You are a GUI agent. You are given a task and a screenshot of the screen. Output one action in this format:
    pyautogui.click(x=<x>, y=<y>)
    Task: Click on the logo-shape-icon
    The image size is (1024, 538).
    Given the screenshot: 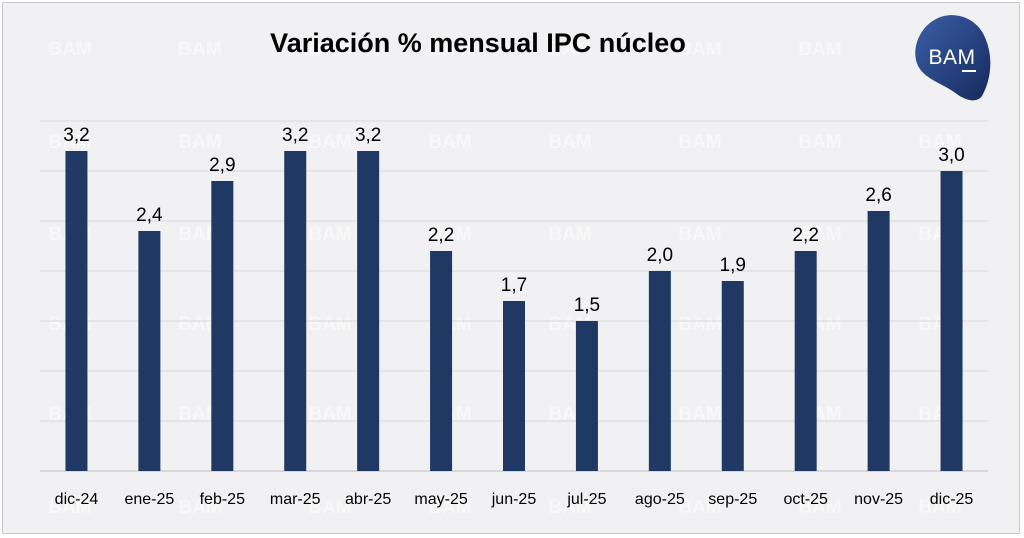 What is the action you would take?
    pyautogui.click(x=953, y=58)
    